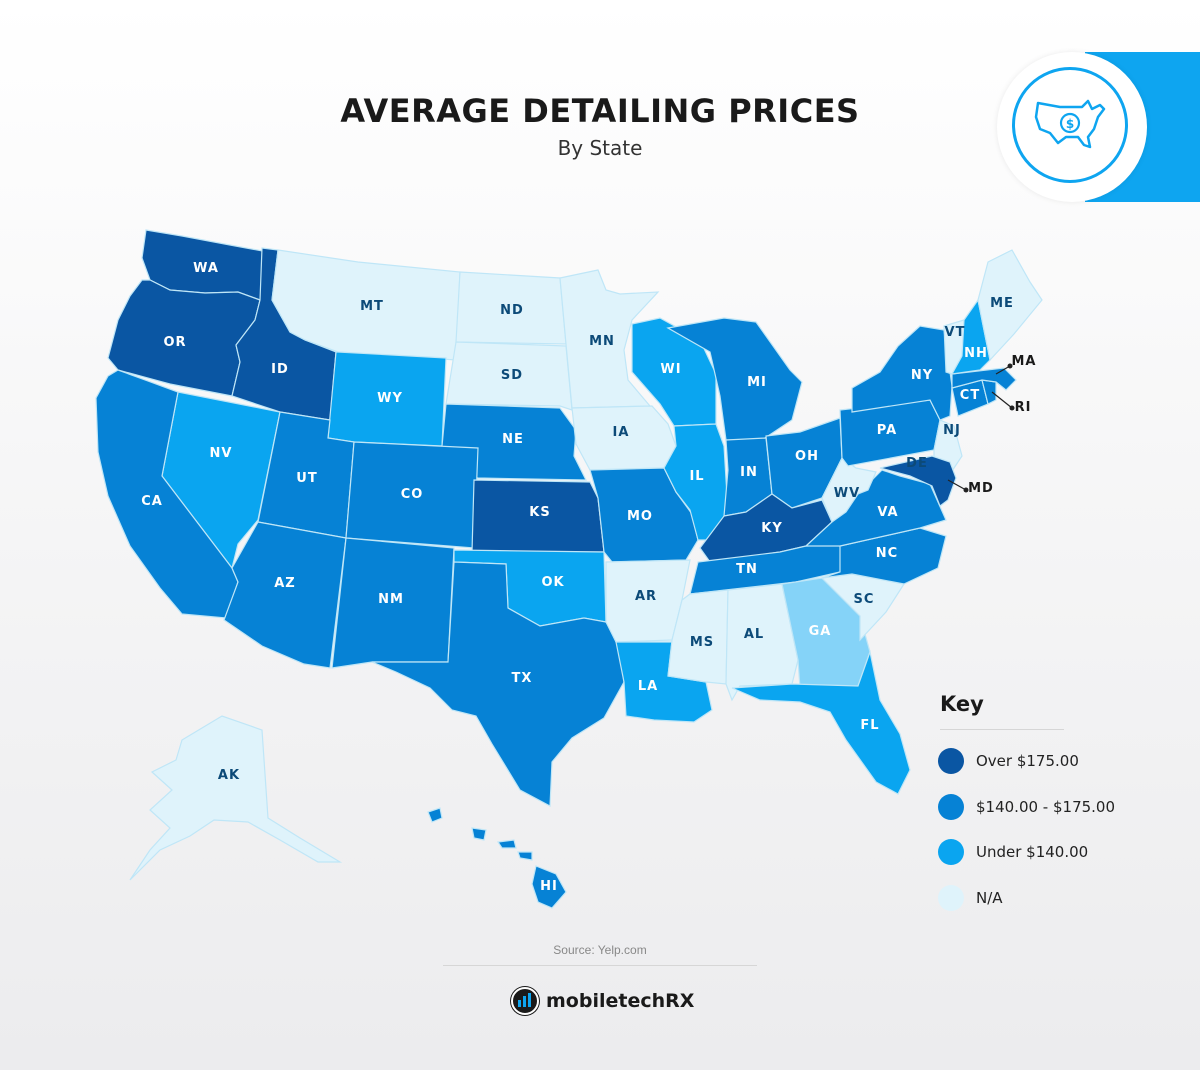  I want to click on state-label-ma: MA, so click(1024, 361).